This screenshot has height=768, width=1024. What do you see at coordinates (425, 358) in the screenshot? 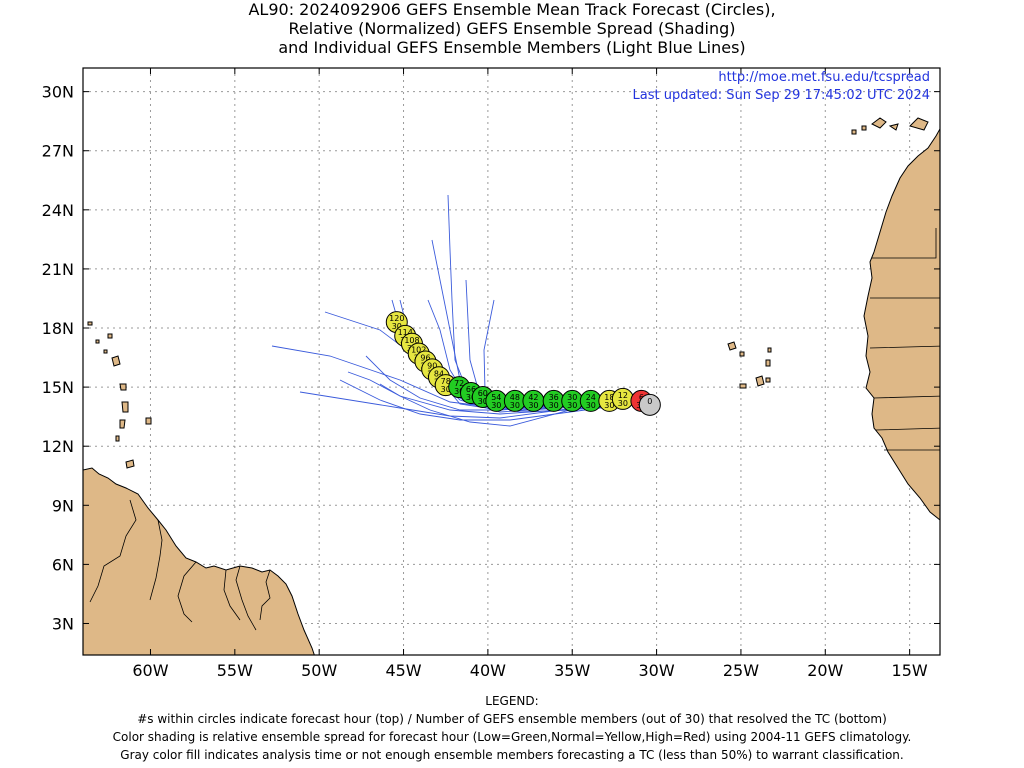
I see `forecast-hour-label: 96` at bounding box center [425, 358].